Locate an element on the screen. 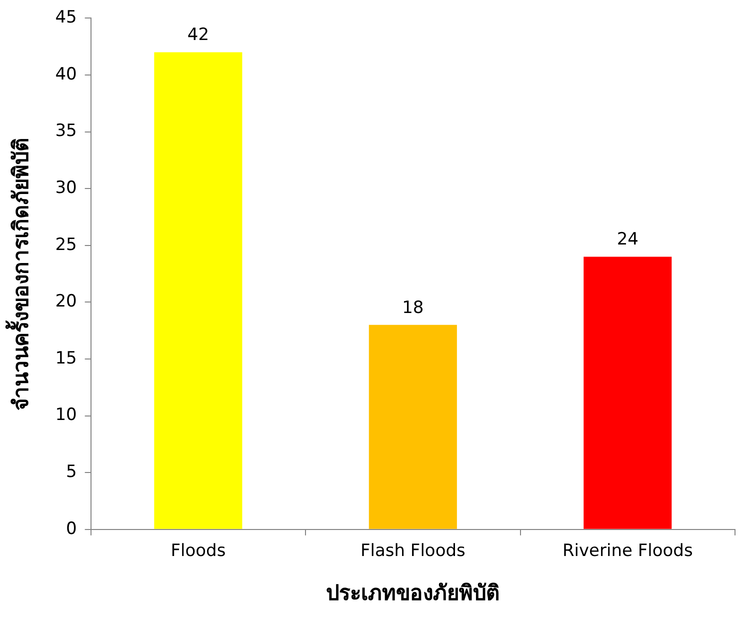  y-tick-label: 0 is located at coordinates (71, 528).